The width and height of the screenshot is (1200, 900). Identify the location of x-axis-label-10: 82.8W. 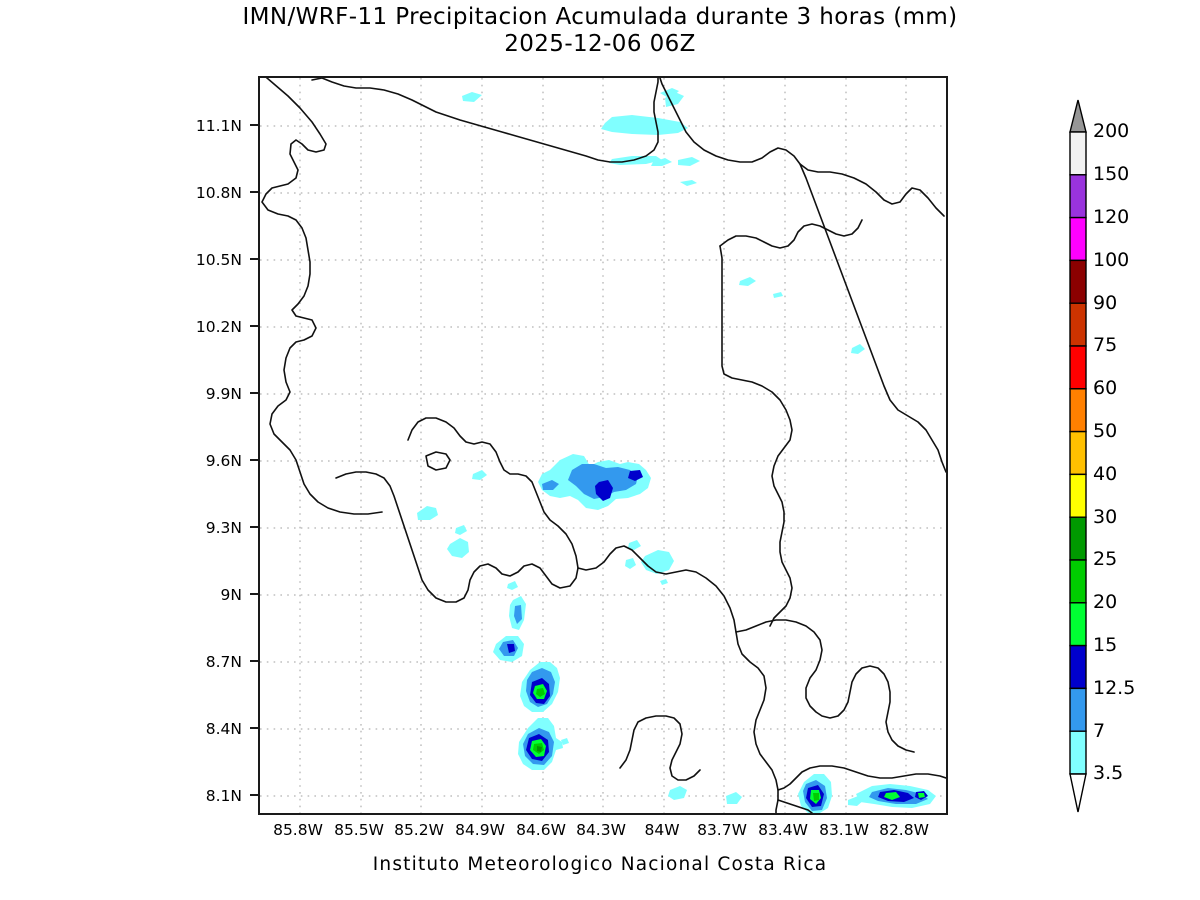
(904, 830).